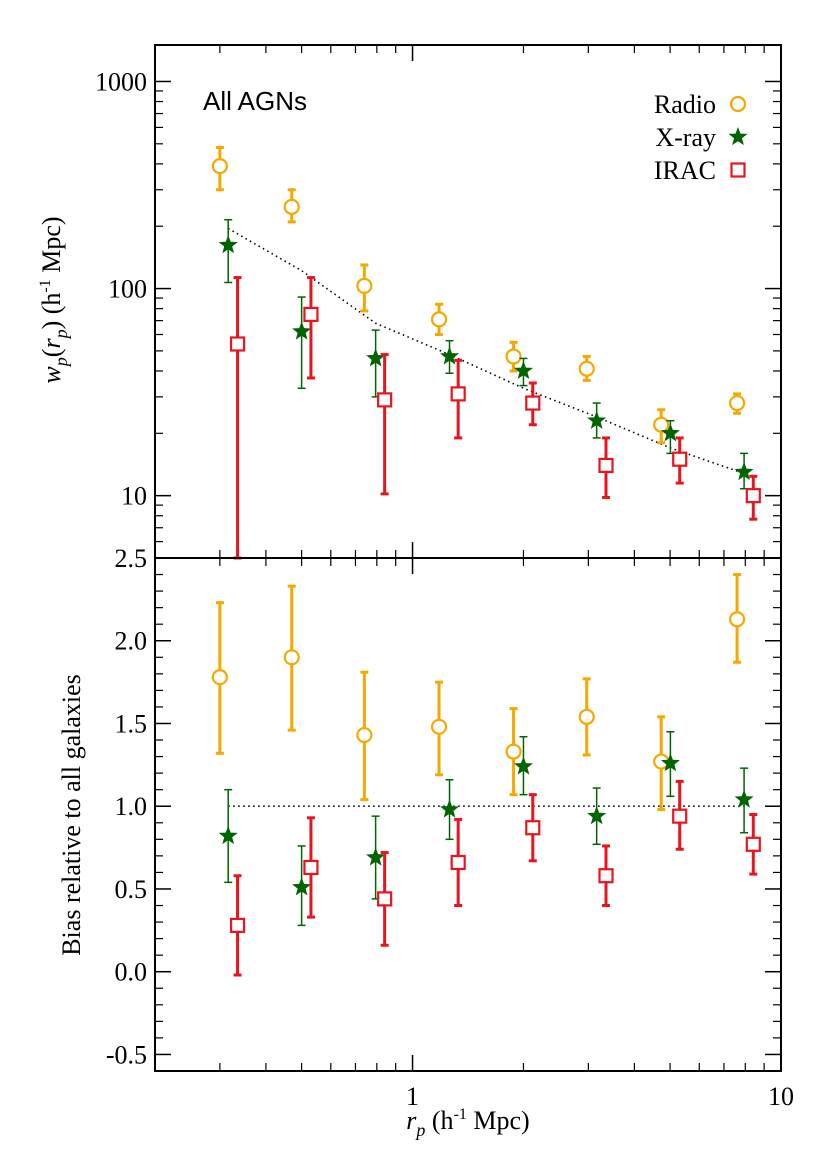  What do you see at coordinates (131, 641) in the screenshot?
I see `y-tick-label: 2.0` at bounding box center [131, 641].